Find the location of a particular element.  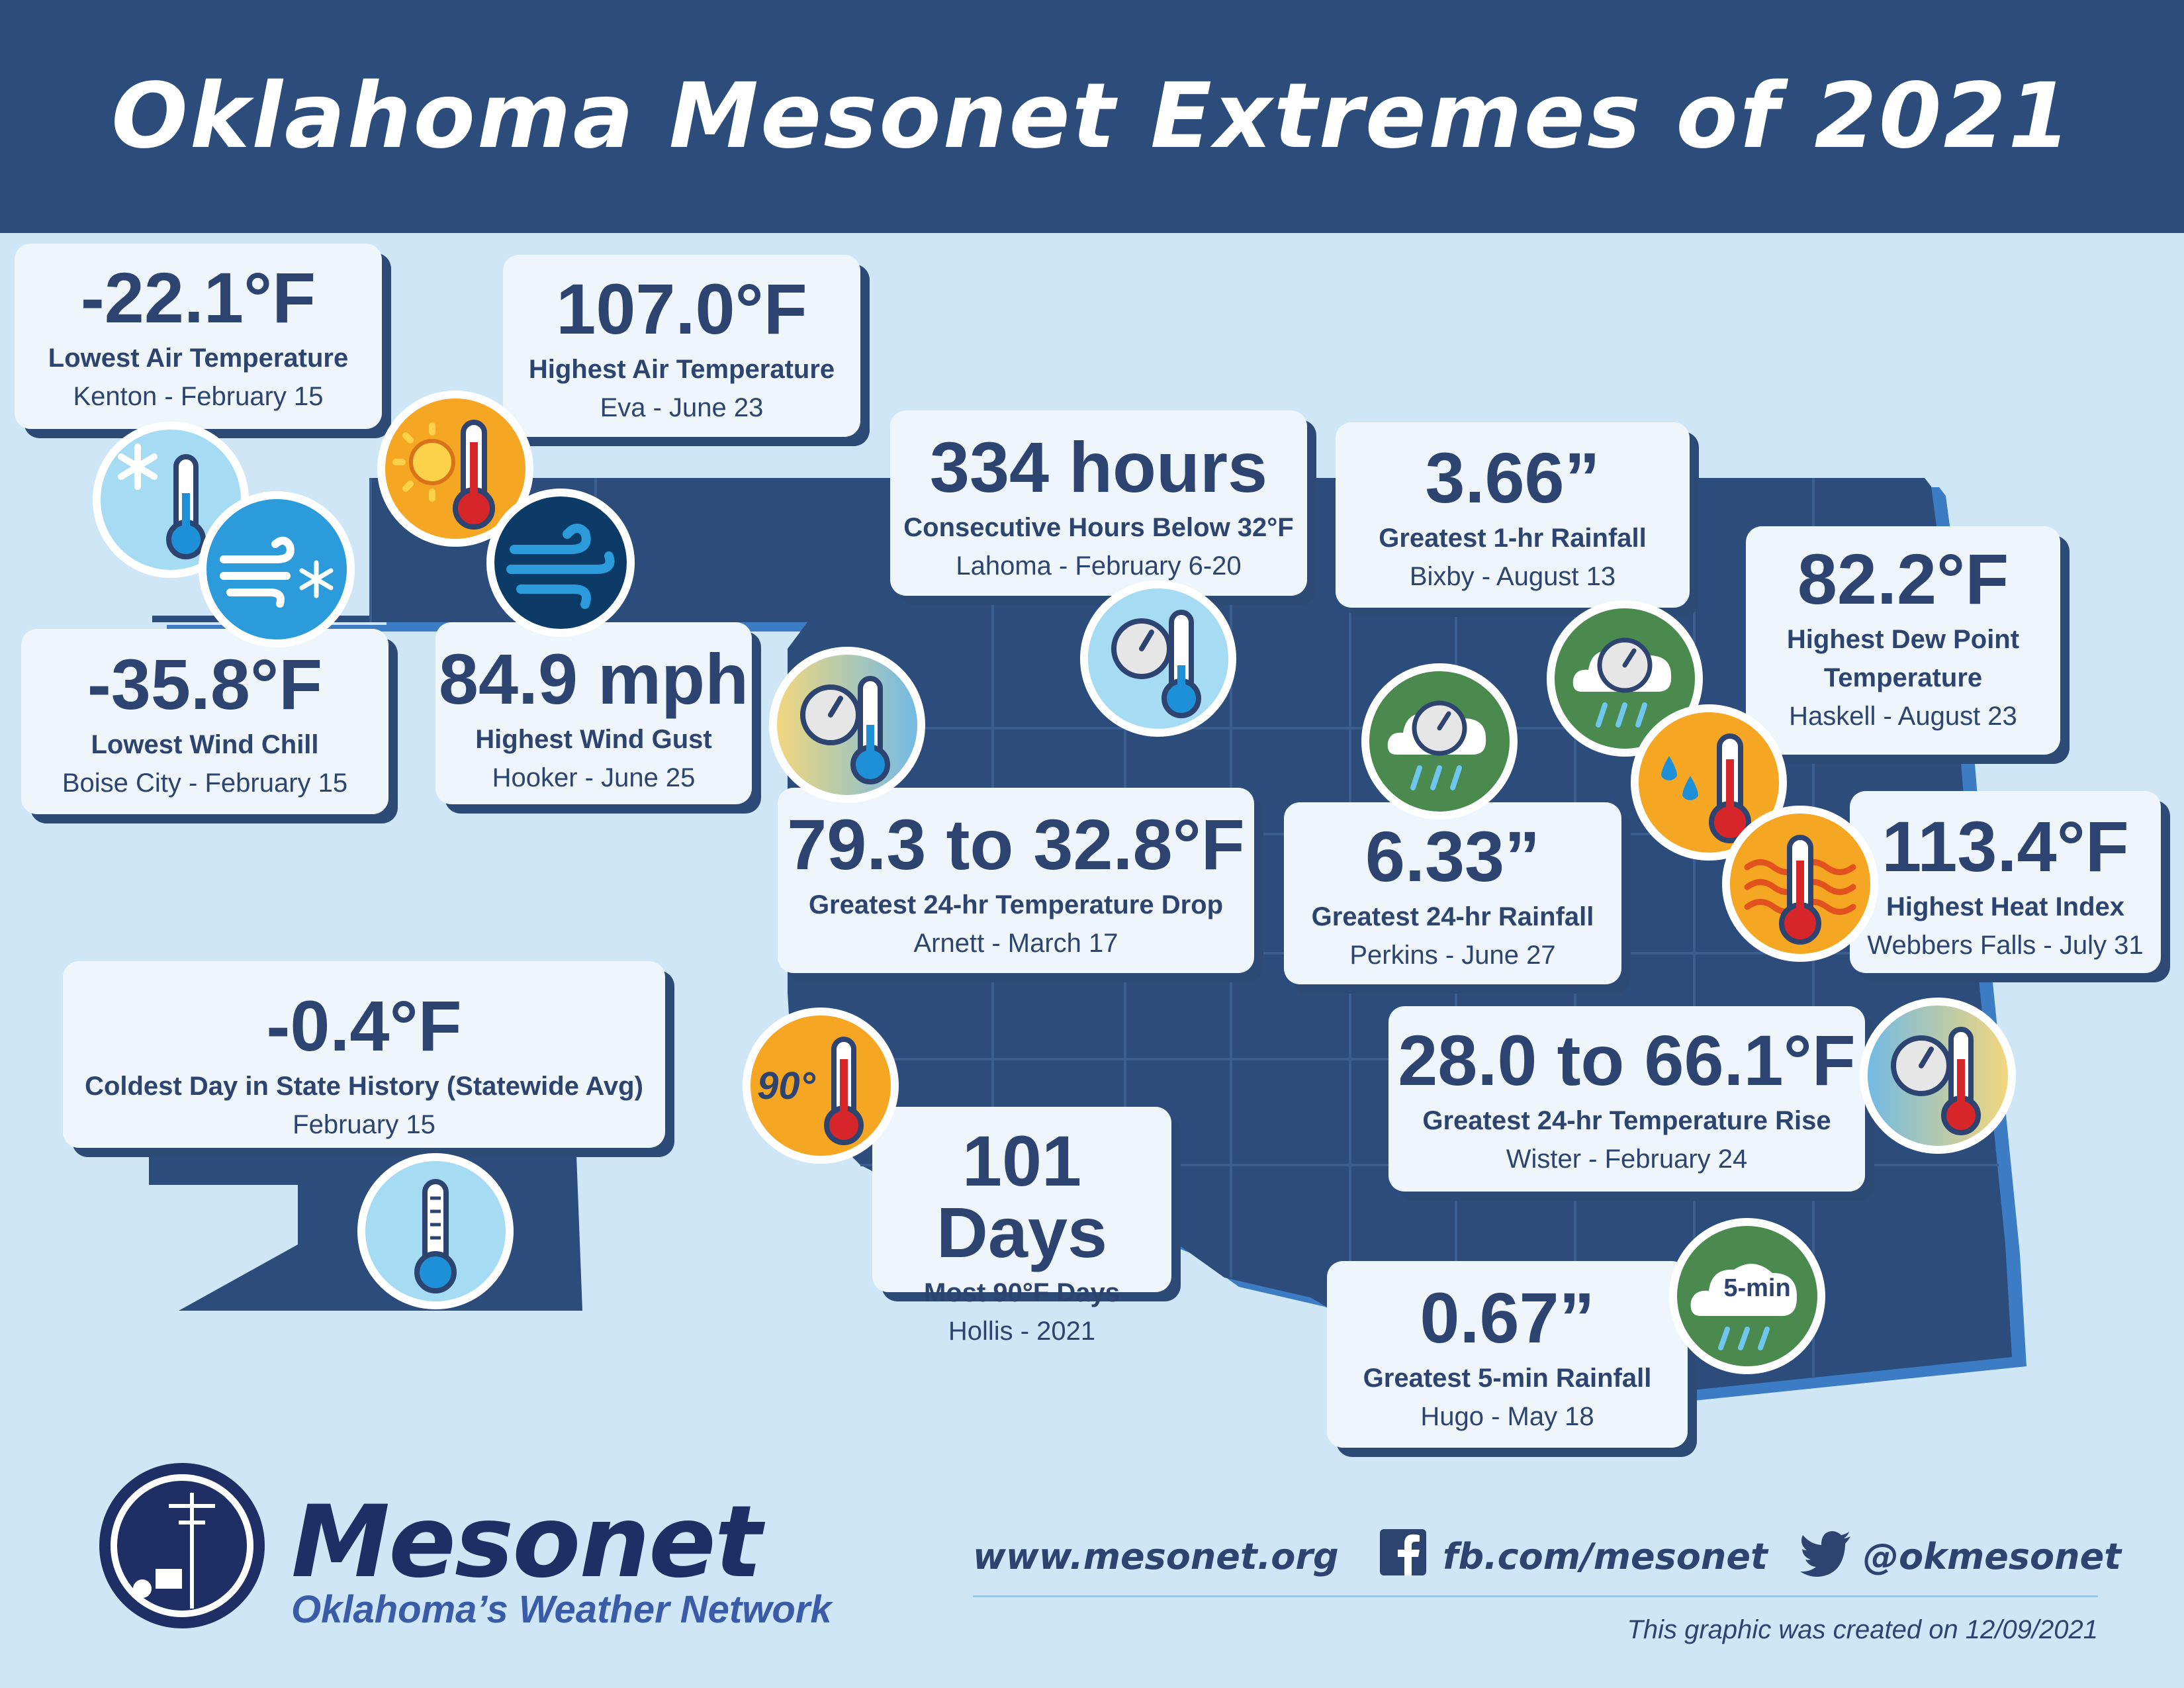

card-value: 0.67” is located at coordinates (1507, 1318).